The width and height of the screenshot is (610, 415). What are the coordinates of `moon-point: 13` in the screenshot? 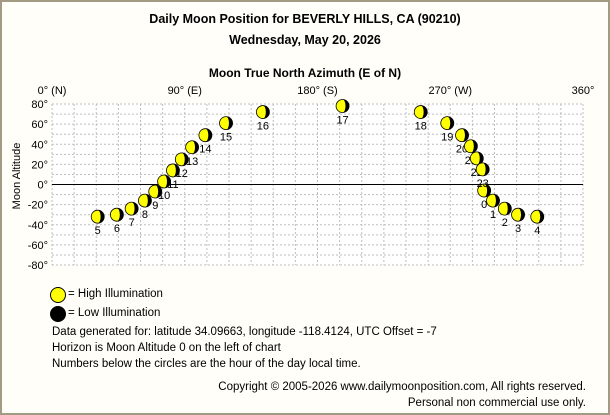 It's located at (192, 154).